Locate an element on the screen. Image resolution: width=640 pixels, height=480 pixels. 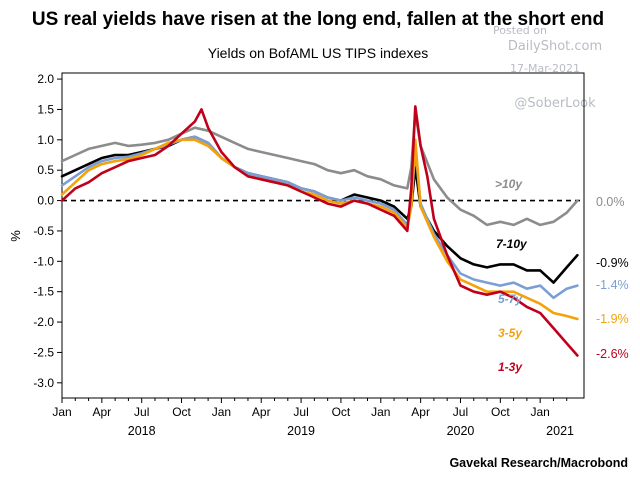
series-label-7-10y: 7-10y is located at coordinates (512, 244).